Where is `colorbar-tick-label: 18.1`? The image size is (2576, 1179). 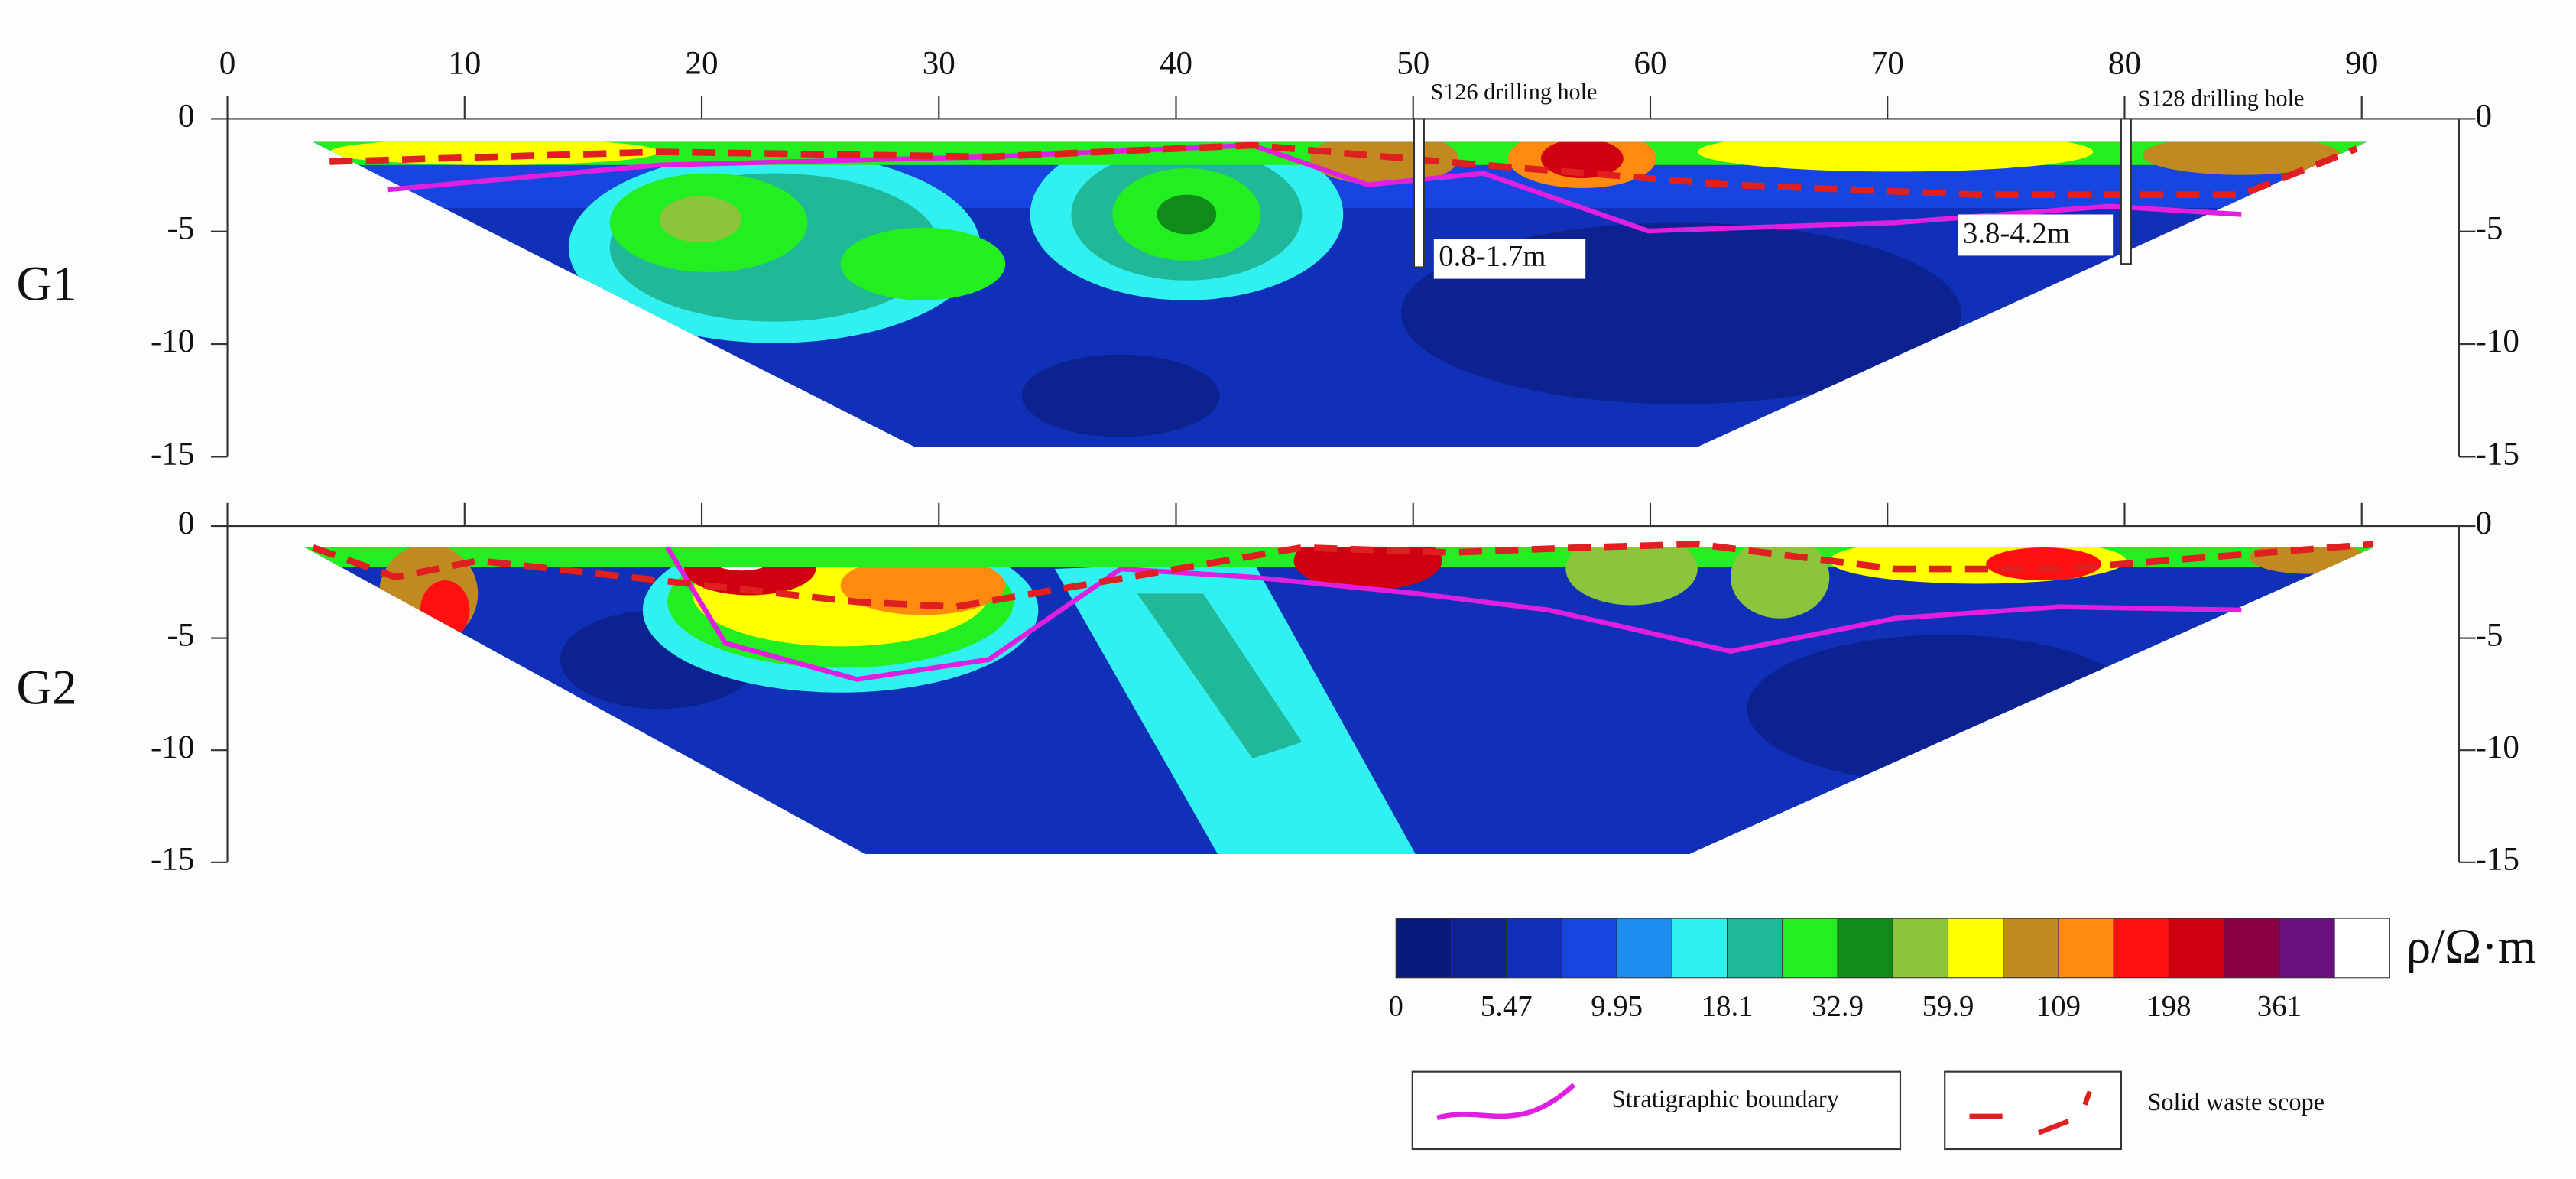
colorbar-tick-label: 18.1 is located at coordinates (1728, 1006).